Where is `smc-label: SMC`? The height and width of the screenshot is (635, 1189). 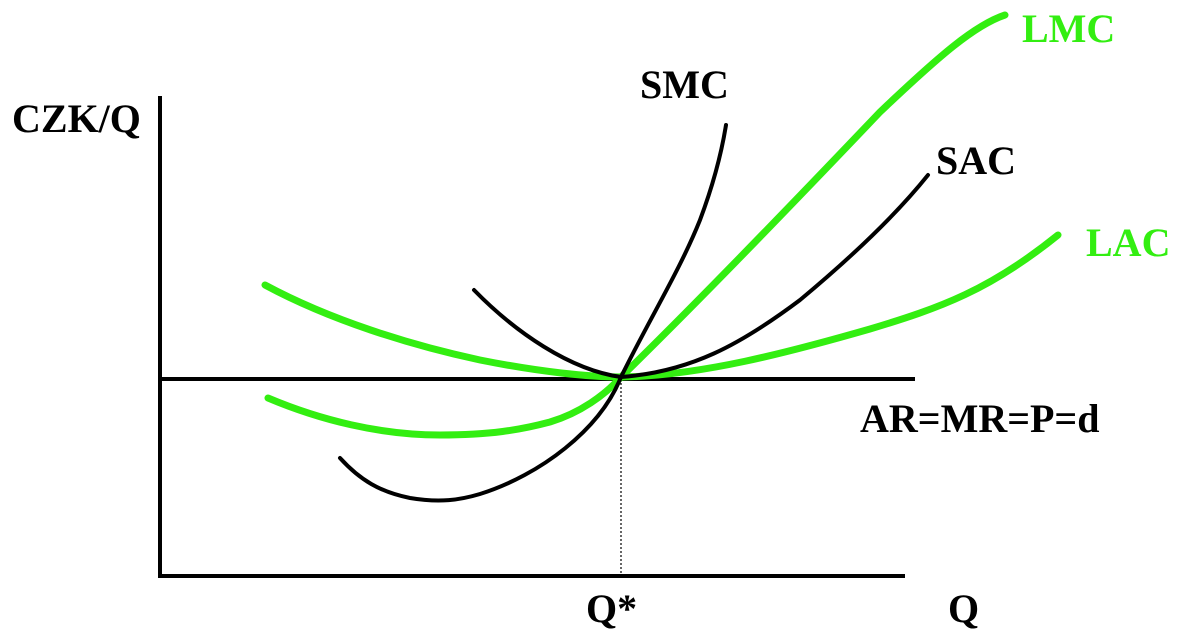
smc-label: SMC is located at coordinates (684, 84).